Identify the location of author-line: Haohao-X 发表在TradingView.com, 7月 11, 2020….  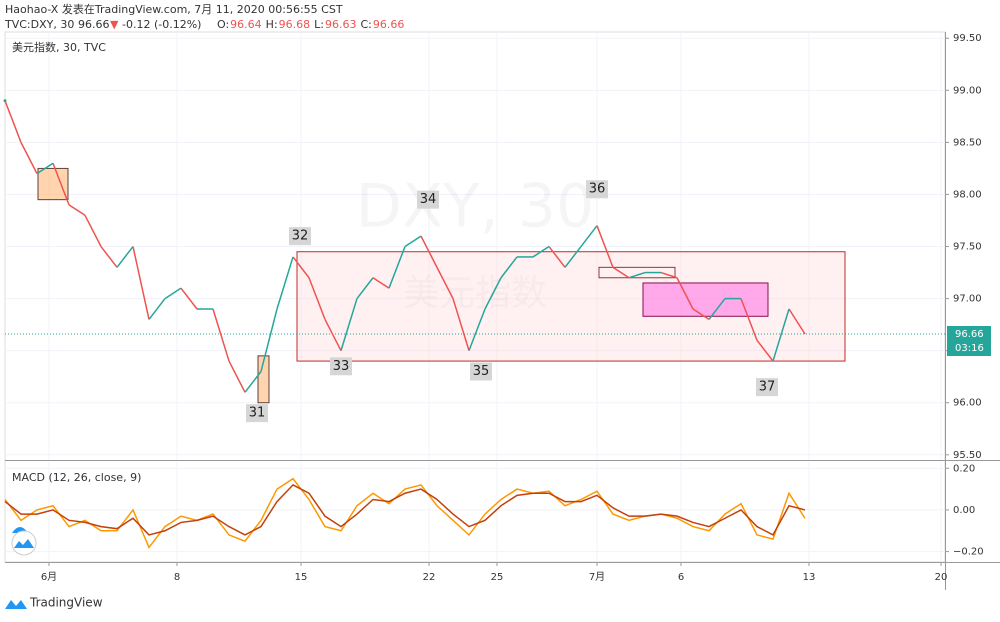
(174, 9).